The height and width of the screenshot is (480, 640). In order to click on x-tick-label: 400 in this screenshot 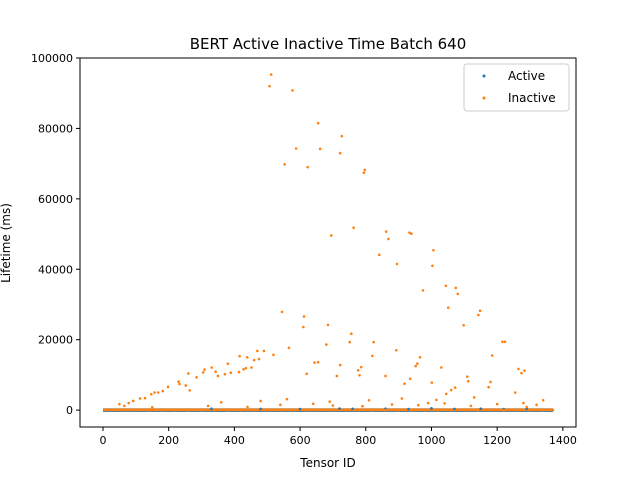, I will do `click(234, 440)`.